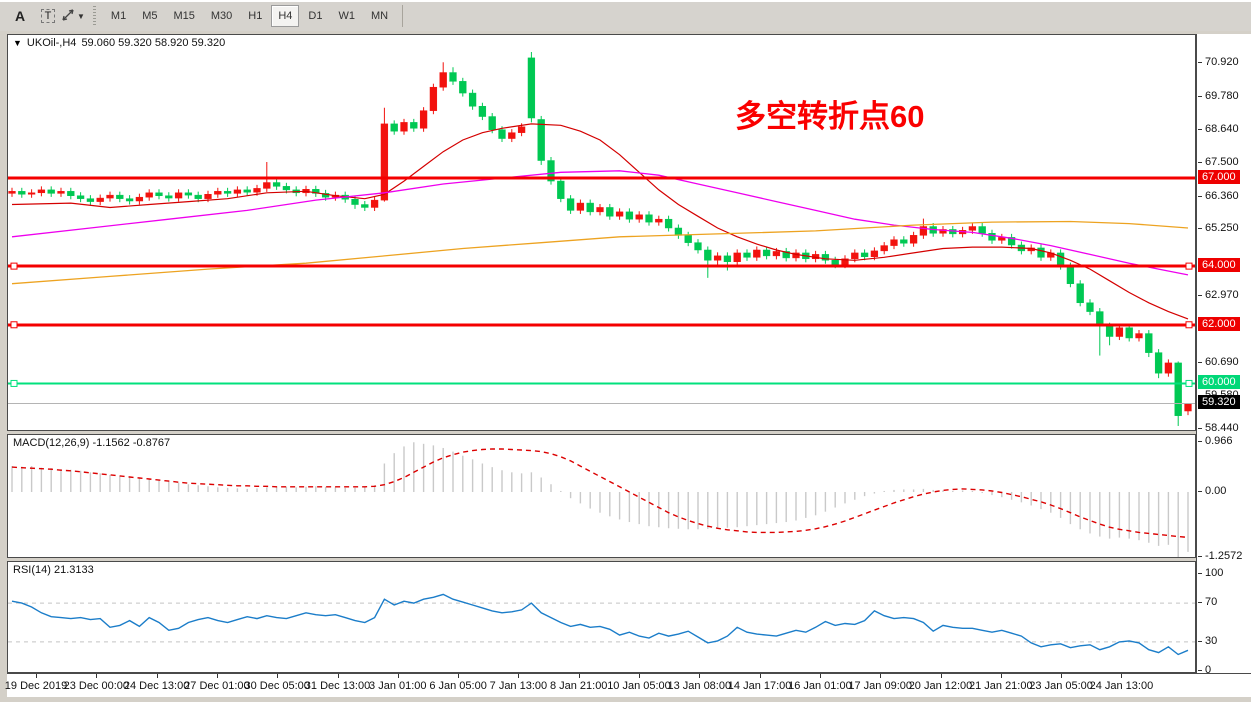  What do you see at coordinates (217, 686) in the screenshot?
I see `date-label: 27 Dec 01:00` at bounding box center [217, 686].